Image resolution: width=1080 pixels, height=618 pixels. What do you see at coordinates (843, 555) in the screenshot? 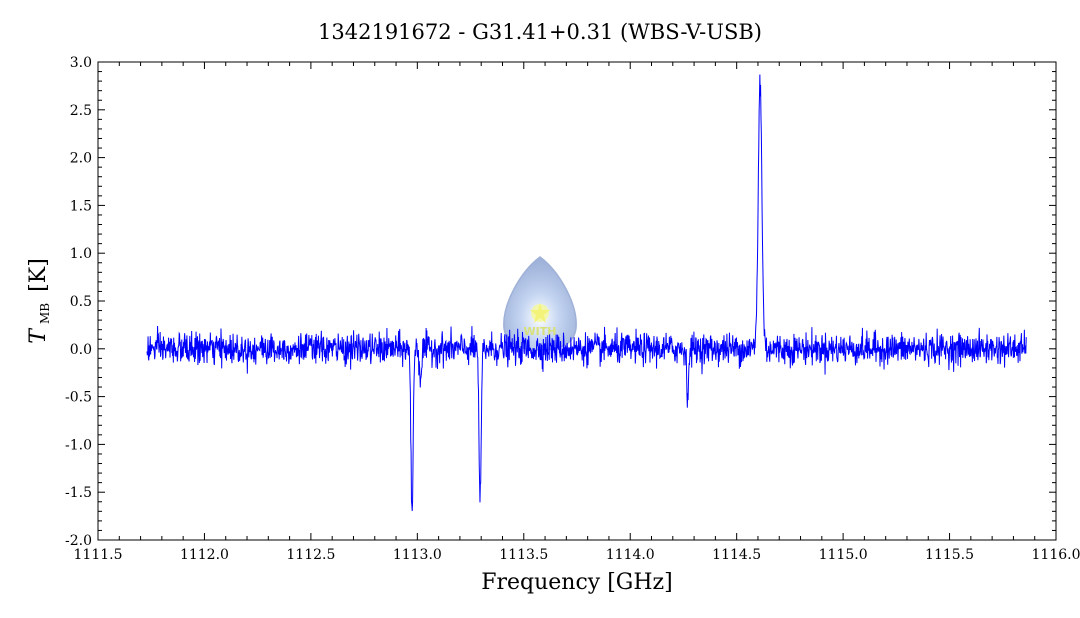
I see `x-tick-label: 1115.0` at bounding box center [843, 555].